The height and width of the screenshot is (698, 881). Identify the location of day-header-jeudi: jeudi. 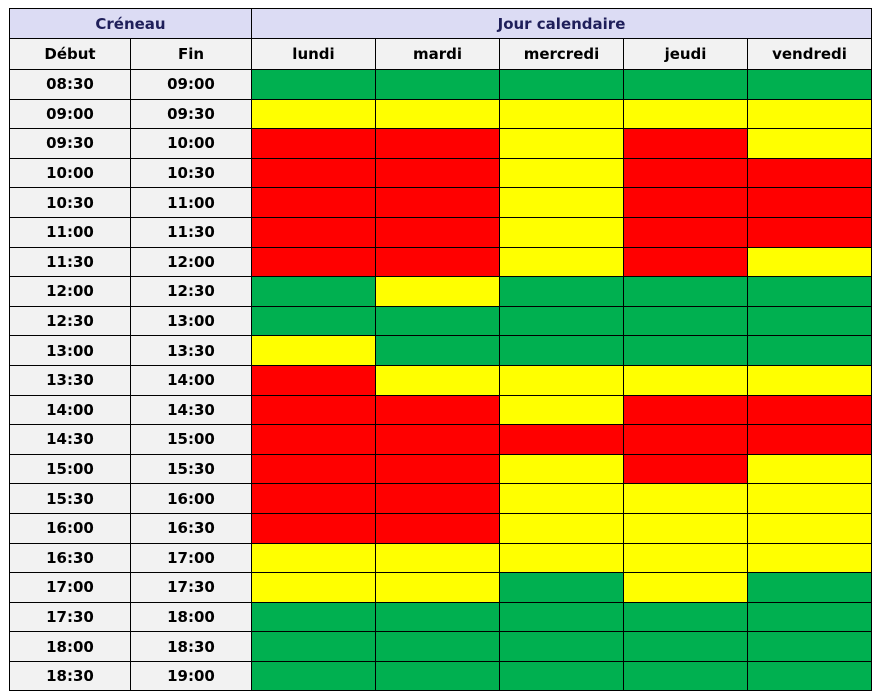
(685, 54).